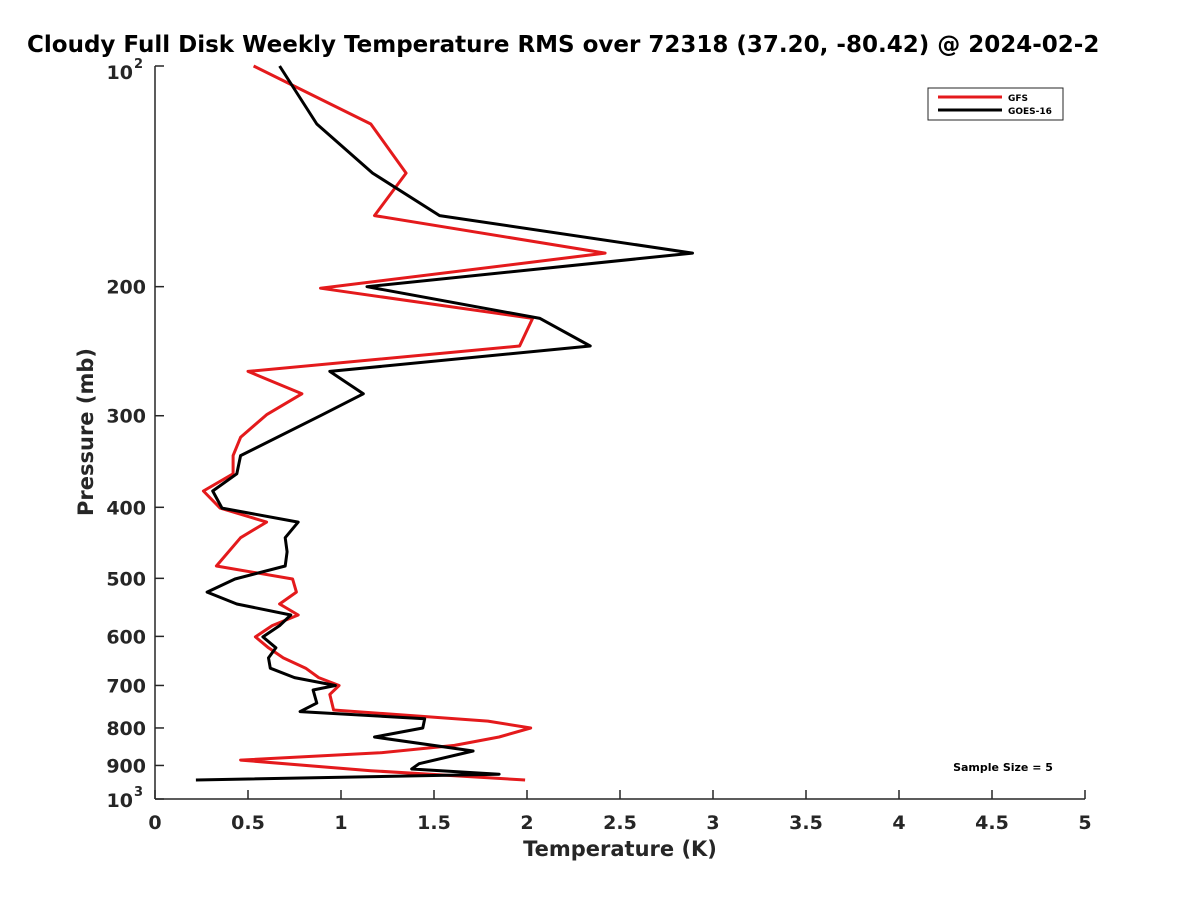 This screenshot has width=1200, height=900. Describe the element at coordinates (526, 823) in the screenshot. I see `x-tick-label: 2` at that location.